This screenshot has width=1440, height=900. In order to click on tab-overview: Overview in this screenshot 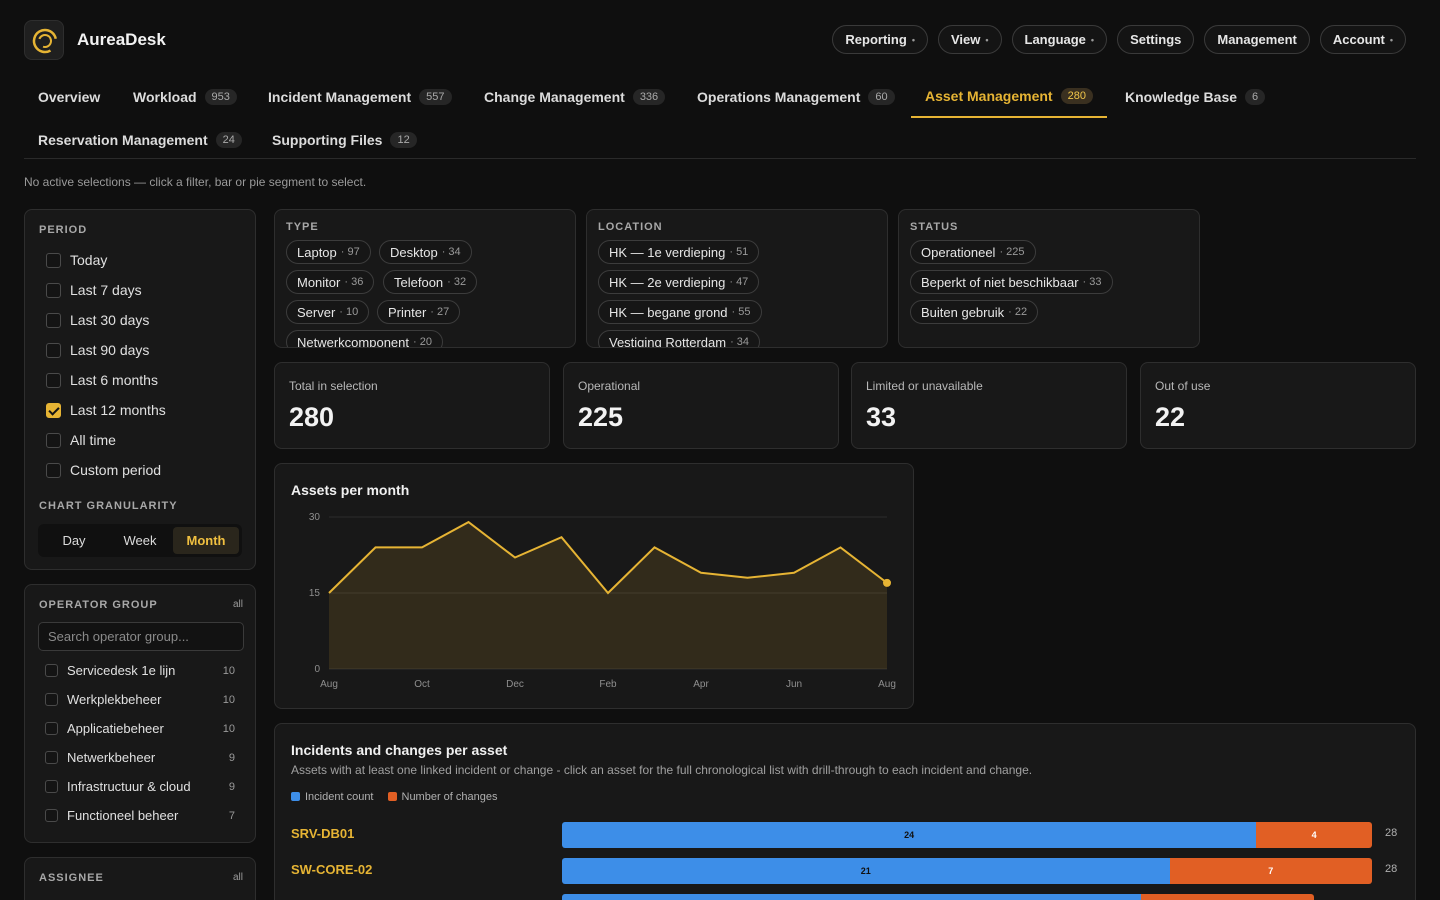, I will do `click(69, 97)`.